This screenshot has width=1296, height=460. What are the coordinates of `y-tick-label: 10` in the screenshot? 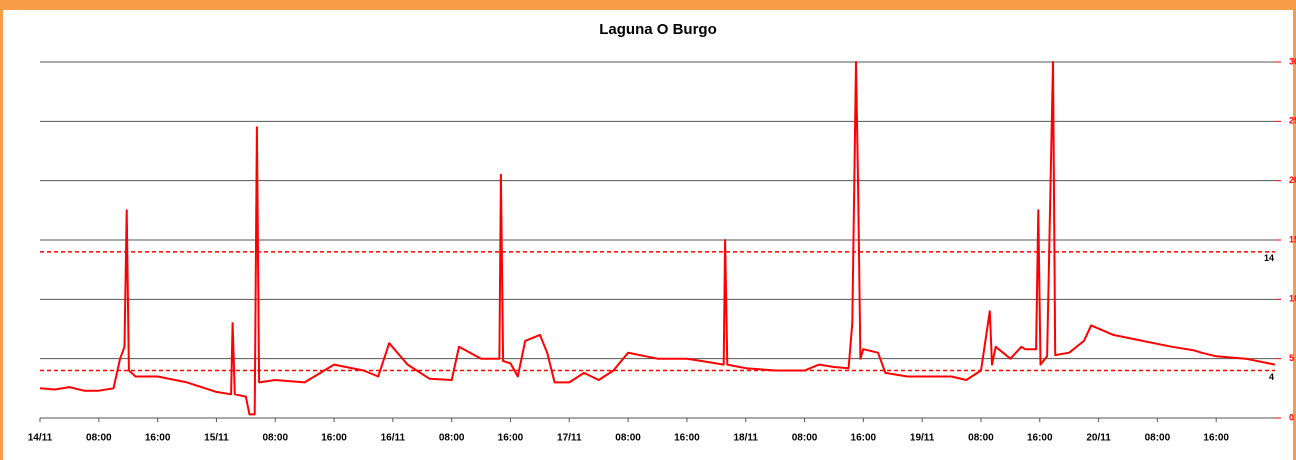 It's located at (1292, 299).